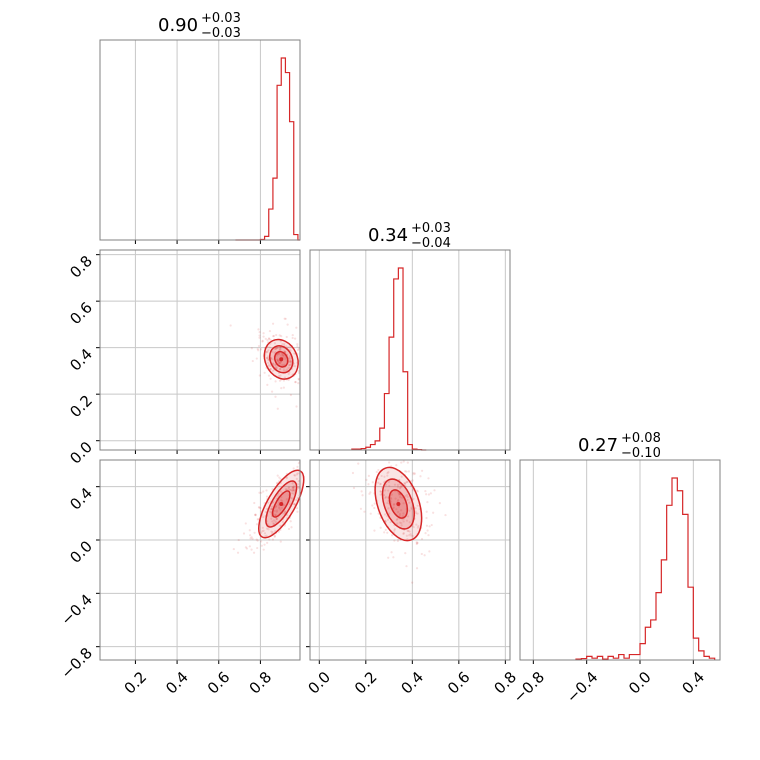  Describe the element at coordinates (410, 560) in the screenshot. I see `panel-frame` at that location.